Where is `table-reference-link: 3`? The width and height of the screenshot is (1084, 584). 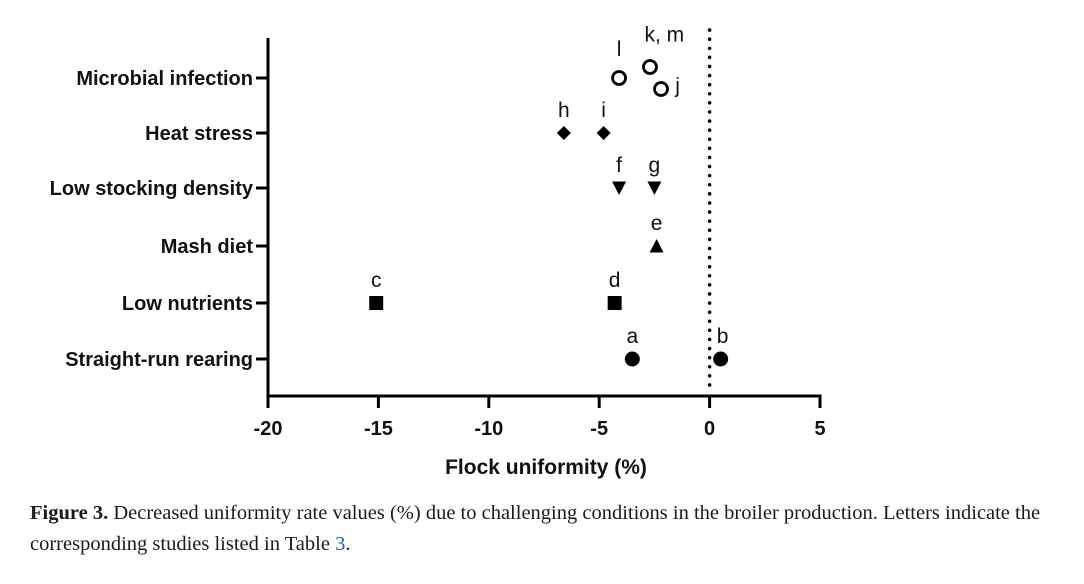 table-reference-link: 3 is located at coordinates (340, 544).